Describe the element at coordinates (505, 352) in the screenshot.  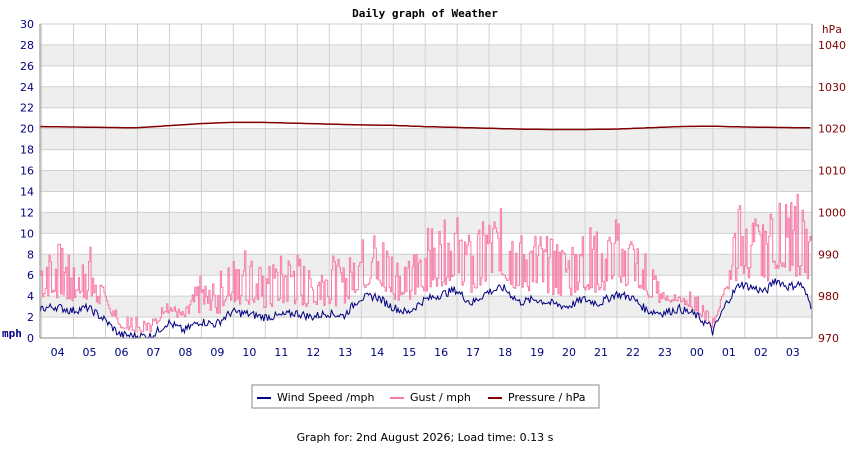
I see `x-tick-label: 18` at that location.